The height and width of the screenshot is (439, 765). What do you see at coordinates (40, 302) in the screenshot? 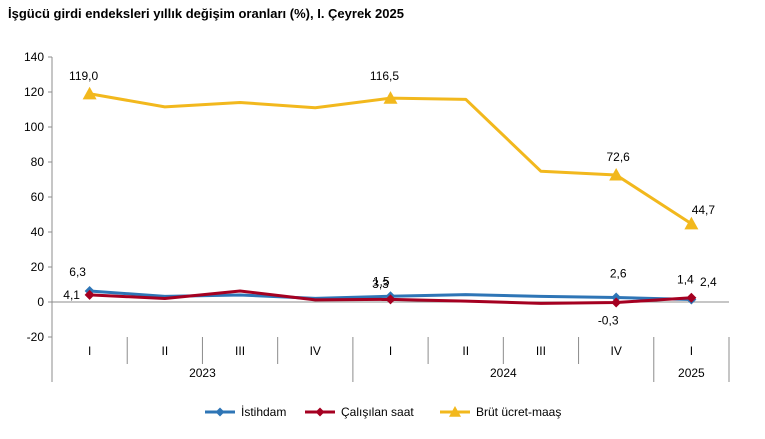
I see `y-tick-label: 0` at bounding box center [40, 302].